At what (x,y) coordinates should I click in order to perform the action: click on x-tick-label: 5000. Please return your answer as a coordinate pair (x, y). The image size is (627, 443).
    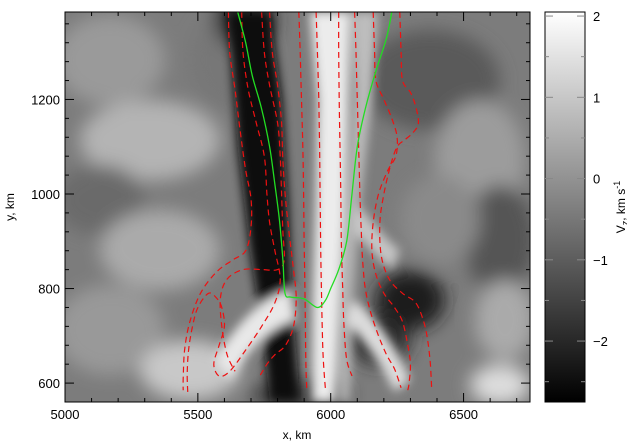
    Looking at the image, I should click on (65, 414).